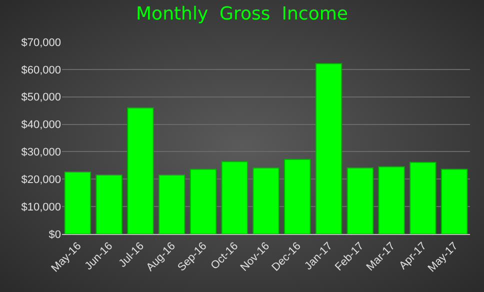 This screenshot has width=484, height=292. I want to click on y-tick-label: $70,000, so click(41, 42).